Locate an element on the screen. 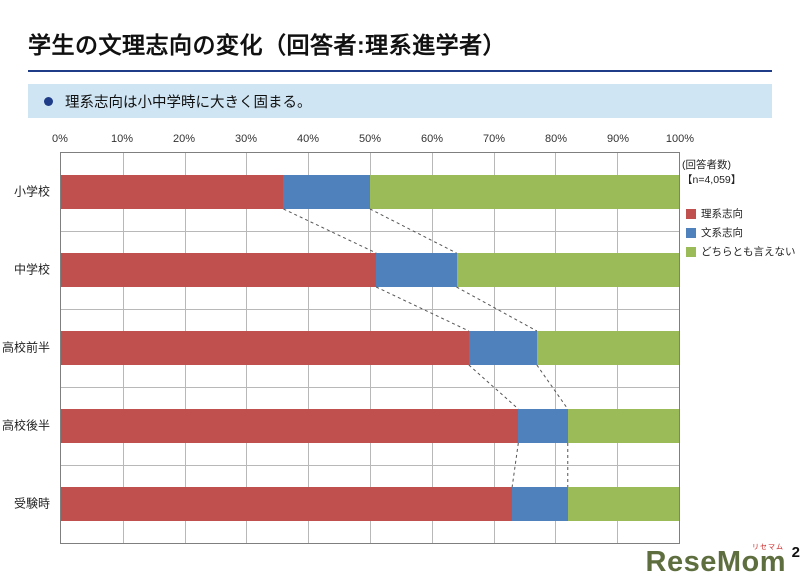 Image resolution: width=800 pixels, height=585 pixels. watermark-text: ReseMom is located at coordinates (715, 562).